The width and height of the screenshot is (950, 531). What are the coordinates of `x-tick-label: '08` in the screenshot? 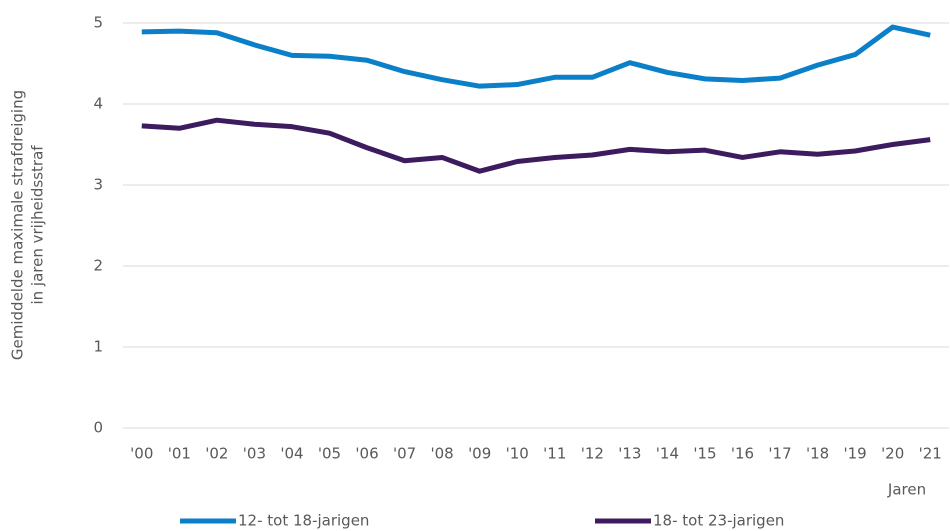 It's located at (442, 454).